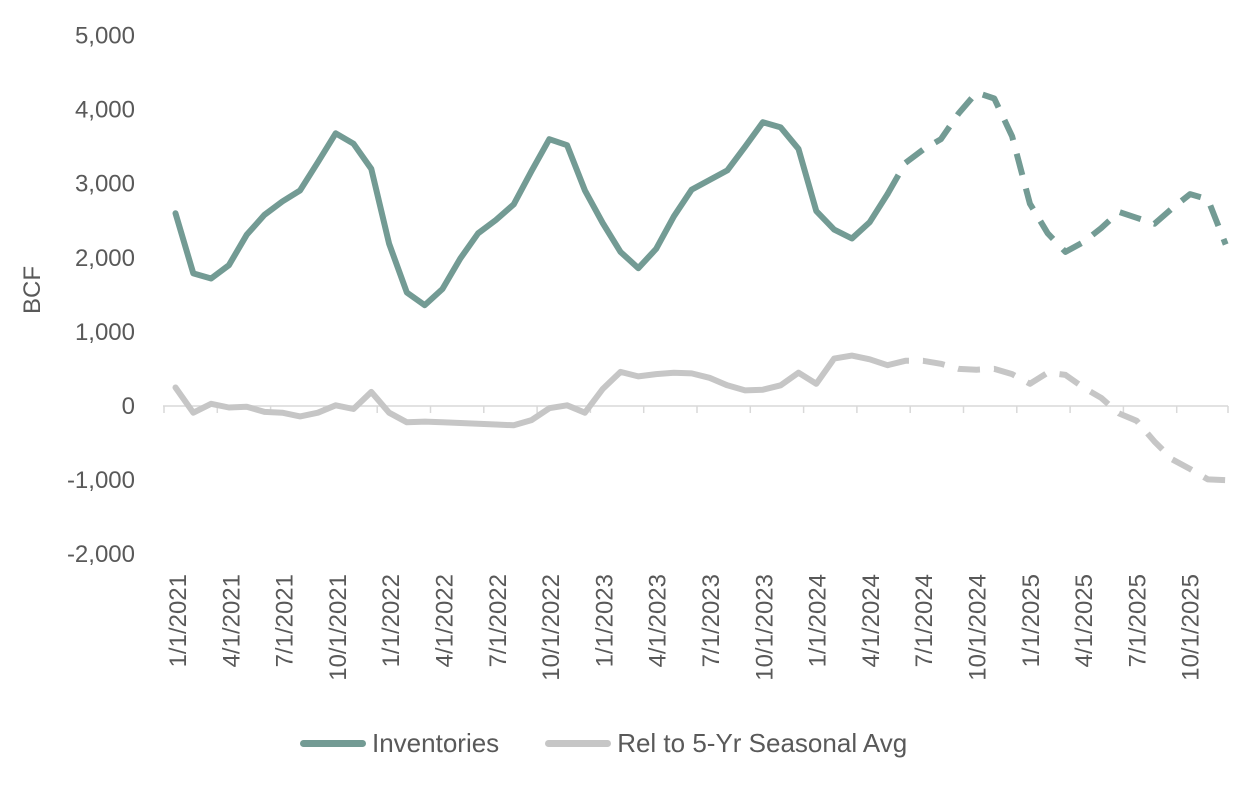 The height and width of the screenshot is (785, 1242). I want to click on x-tick-label: 4/1/2021, so click(231, 620).